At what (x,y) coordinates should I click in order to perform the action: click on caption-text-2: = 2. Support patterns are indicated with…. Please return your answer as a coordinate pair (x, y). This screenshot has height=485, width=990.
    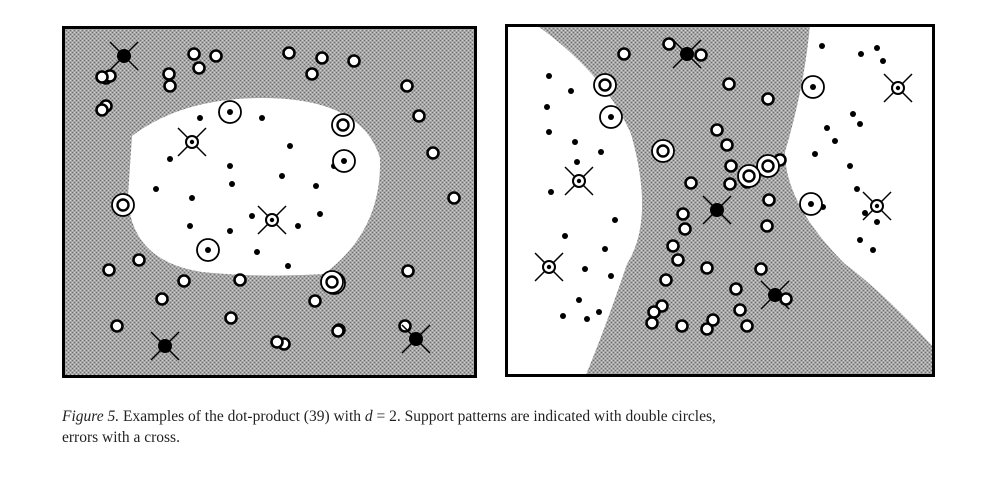
    Looking at the image, I should click on (546, 416).